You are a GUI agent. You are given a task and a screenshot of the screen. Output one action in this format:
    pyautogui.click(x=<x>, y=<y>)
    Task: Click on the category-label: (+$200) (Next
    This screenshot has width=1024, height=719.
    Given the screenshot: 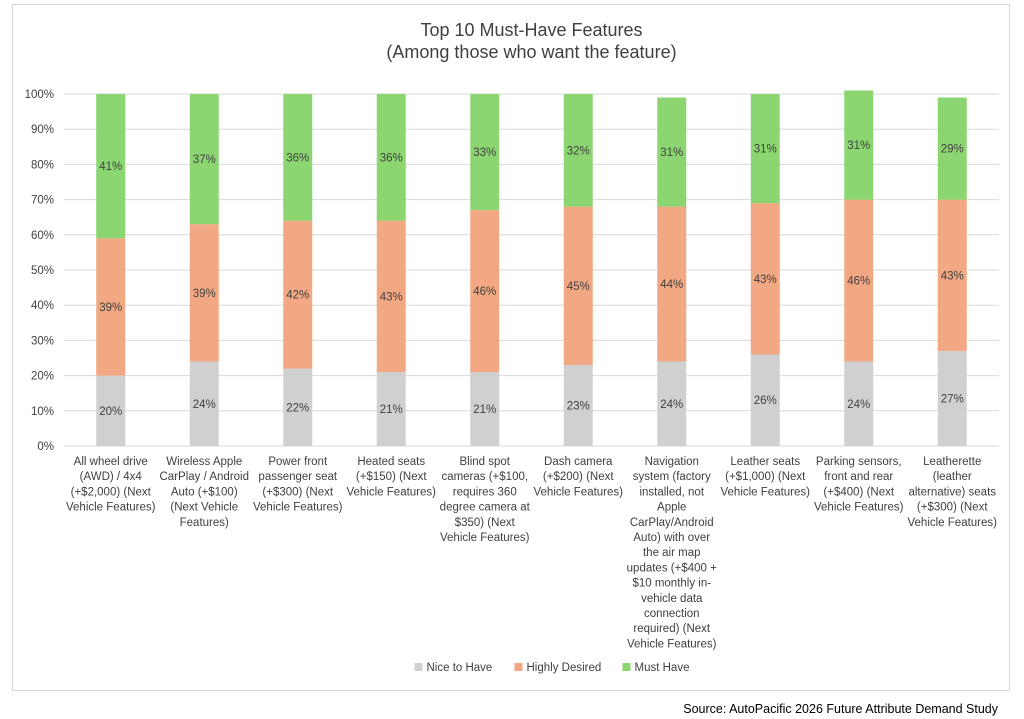 What is the action you would take?
    pyautogui.click(x=578, y=477)
    